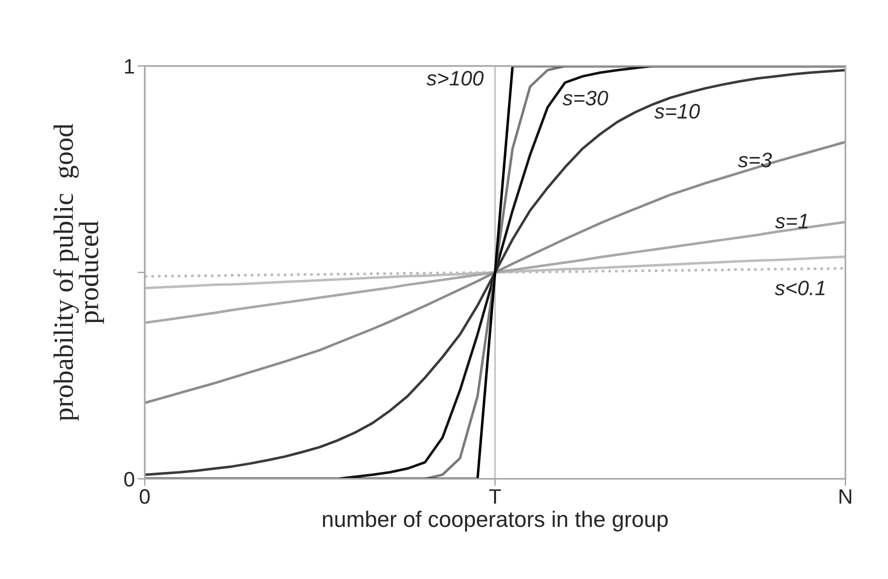 The width and height of the screenshot is (888, 579). Describe the element at coordinates (799, 288) in the screenshot. I see `annotation: s<0.1` at that location.